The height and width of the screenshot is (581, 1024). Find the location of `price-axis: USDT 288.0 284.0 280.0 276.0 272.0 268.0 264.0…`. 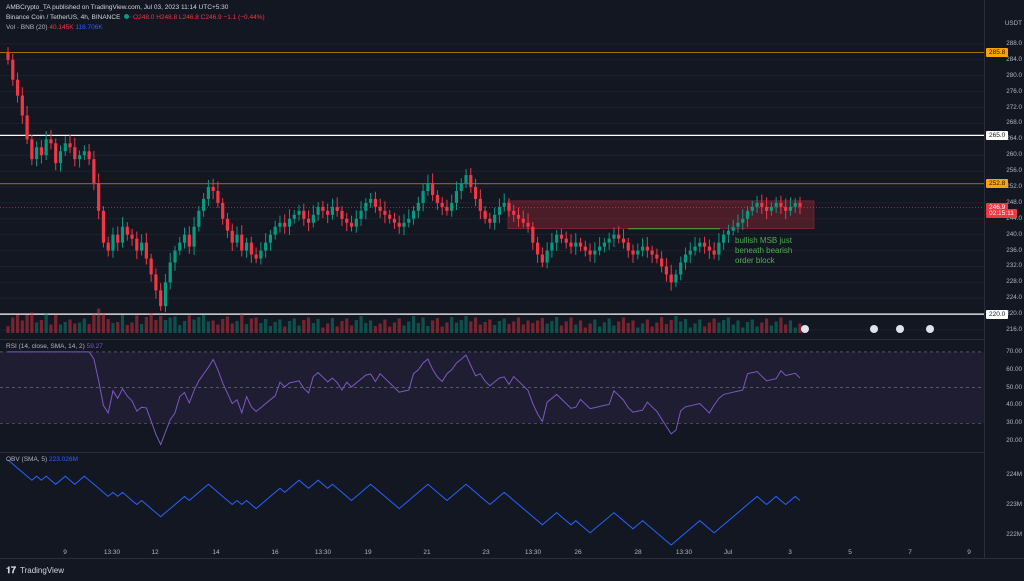

price-axis: USDT 288.0 284.0 280.0 276.0 272.0 268.0 264.0… is located at coordinates (1004, 279).